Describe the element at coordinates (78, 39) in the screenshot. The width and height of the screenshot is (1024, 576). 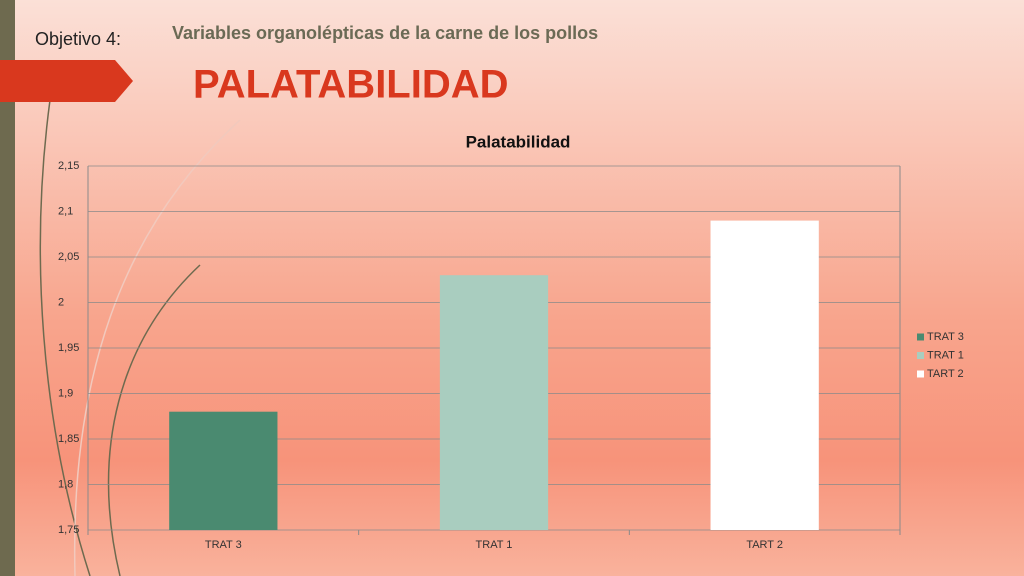
I see `objective: Objetivo 4:` at that location.